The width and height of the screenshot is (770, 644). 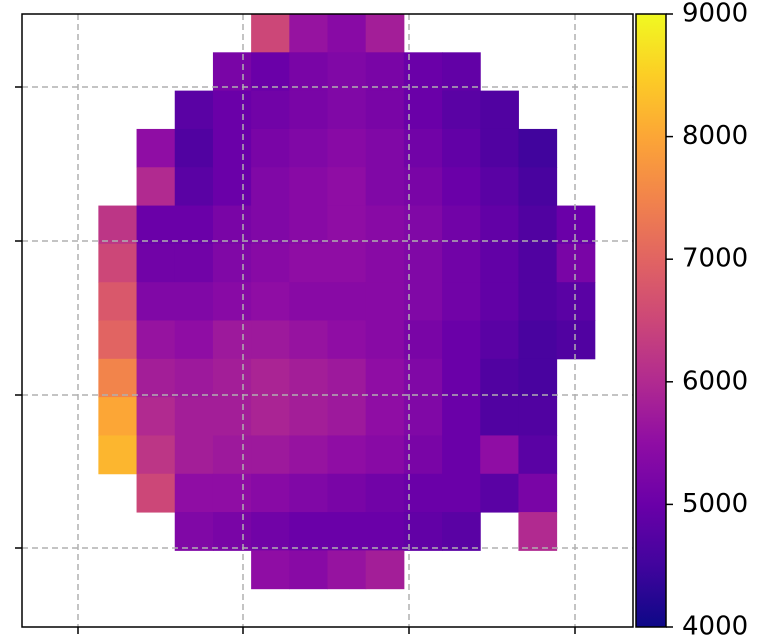 I want to click on colorbar-tick-label: 6000, so click(x=715, y=381).